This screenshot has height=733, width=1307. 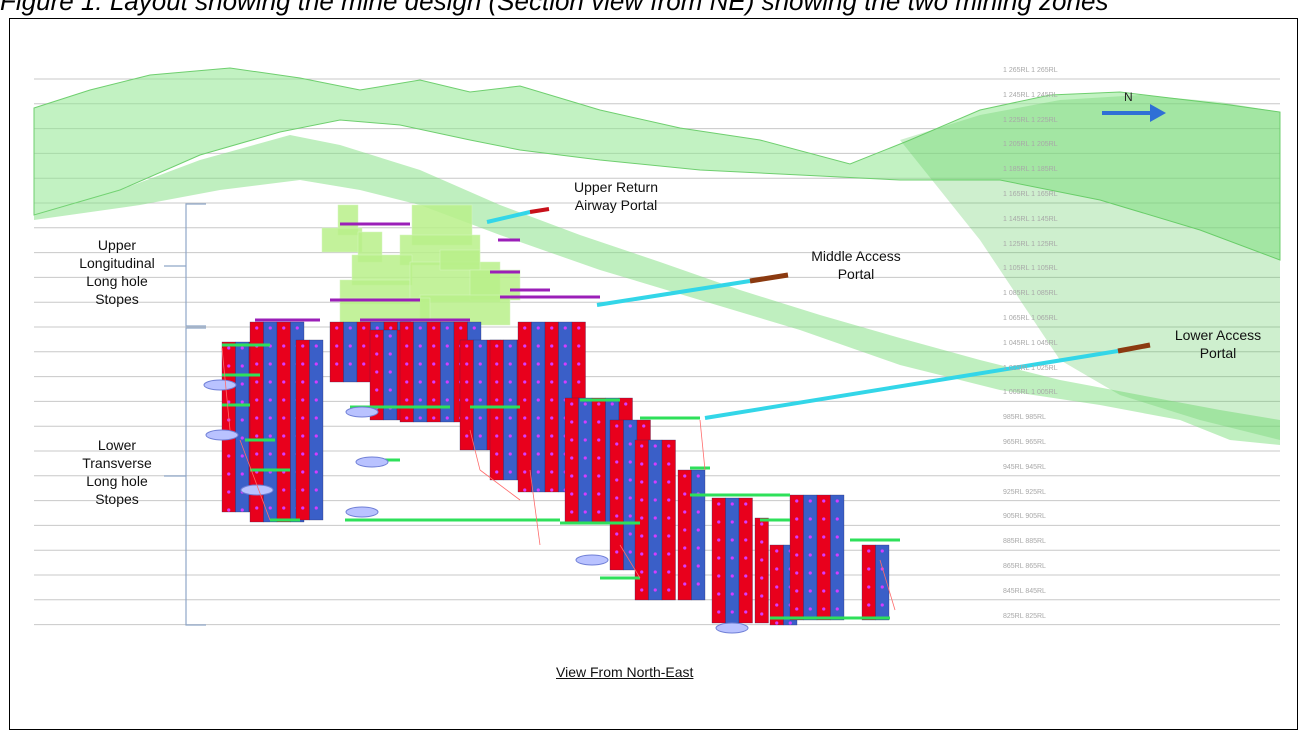 I want to click on rl-level-label: 885RL 885RL, so click(x=1024, y=542).